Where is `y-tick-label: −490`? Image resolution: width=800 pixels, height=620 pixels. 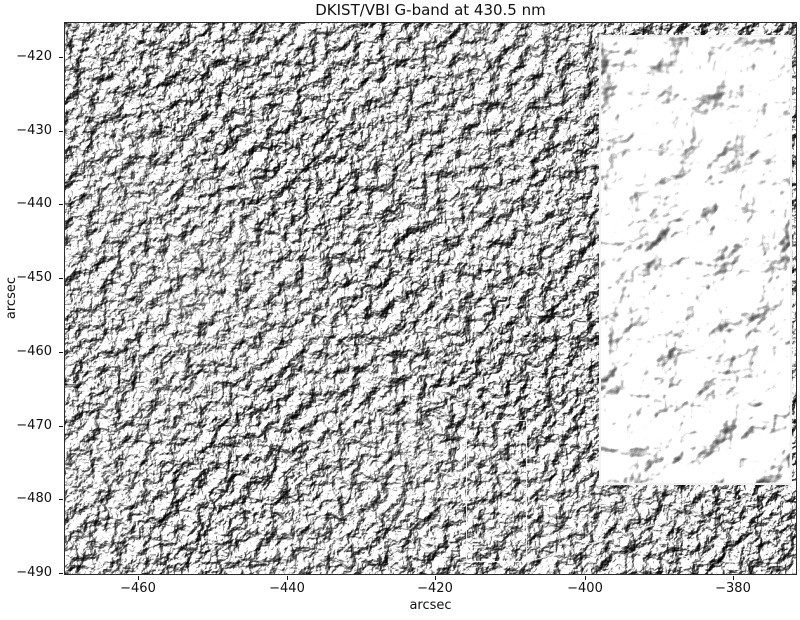
y-tick-label: −490 is located at coordinates (34, 572).